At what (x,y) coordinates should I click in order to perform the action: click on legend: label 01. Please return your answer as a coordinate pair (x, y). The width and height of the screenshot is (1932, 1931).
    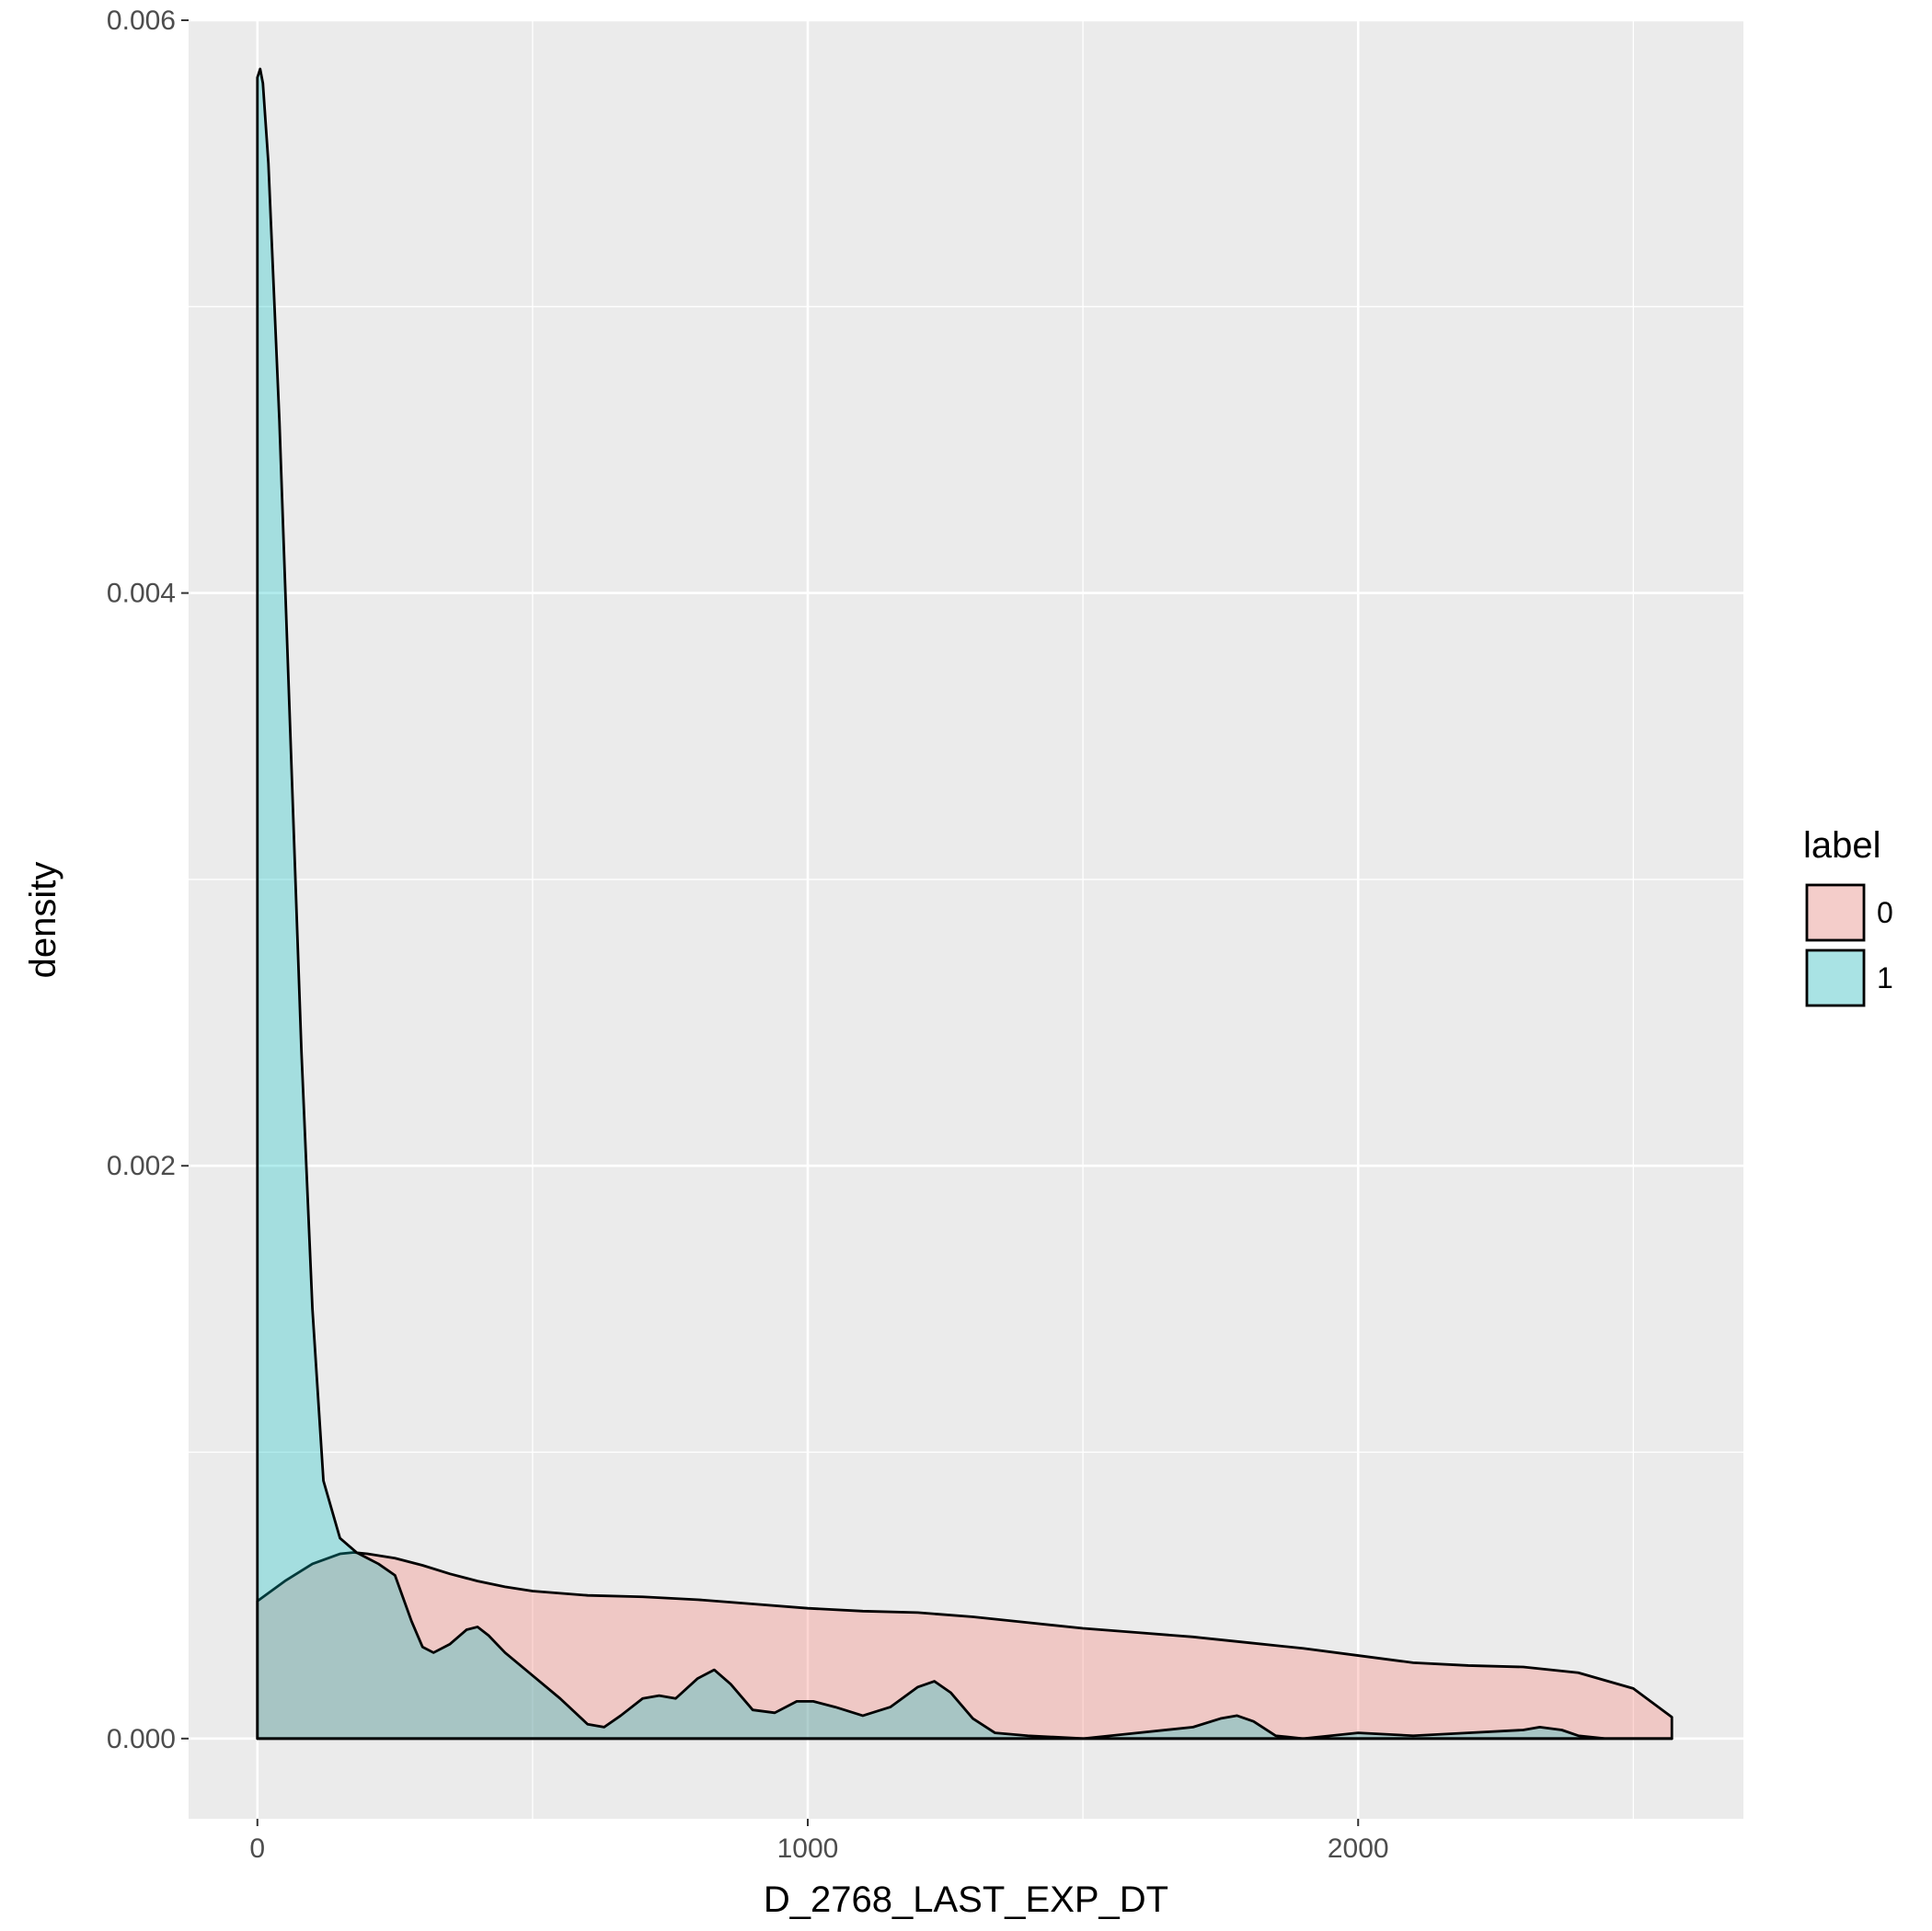
    Looking at the image, I should click on (1848, 916).